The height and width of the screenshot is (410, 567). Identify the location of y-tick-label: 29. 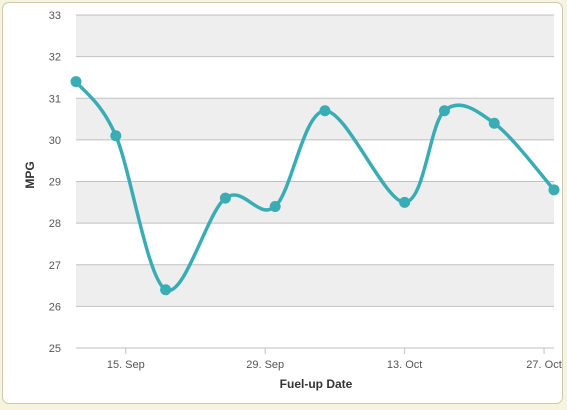
(55, 183).